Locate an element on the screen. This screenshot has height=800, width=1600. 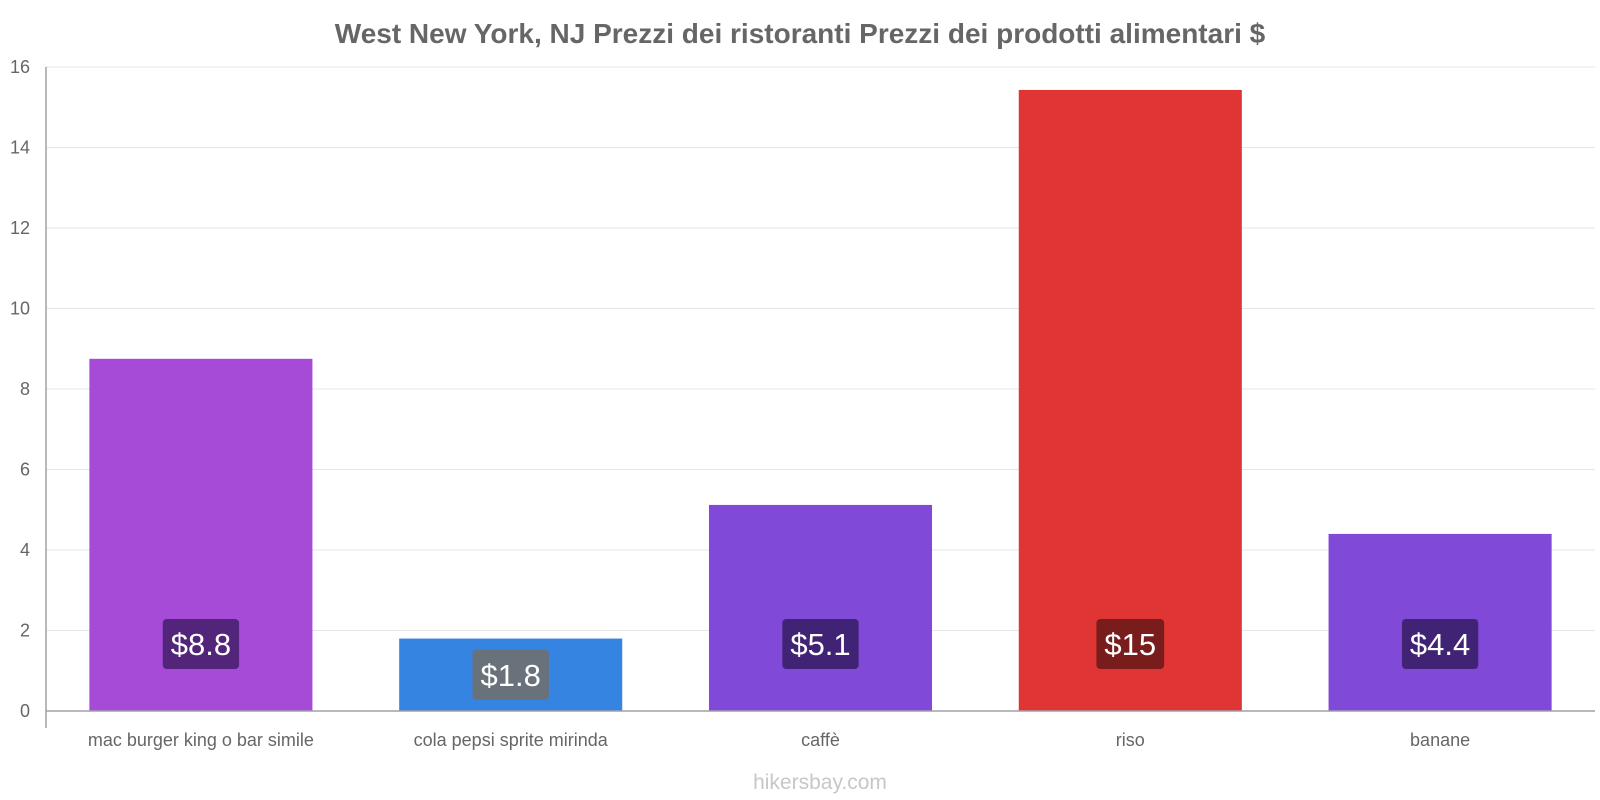
y-tick-label: 2 is located at coordinates (25, 631).